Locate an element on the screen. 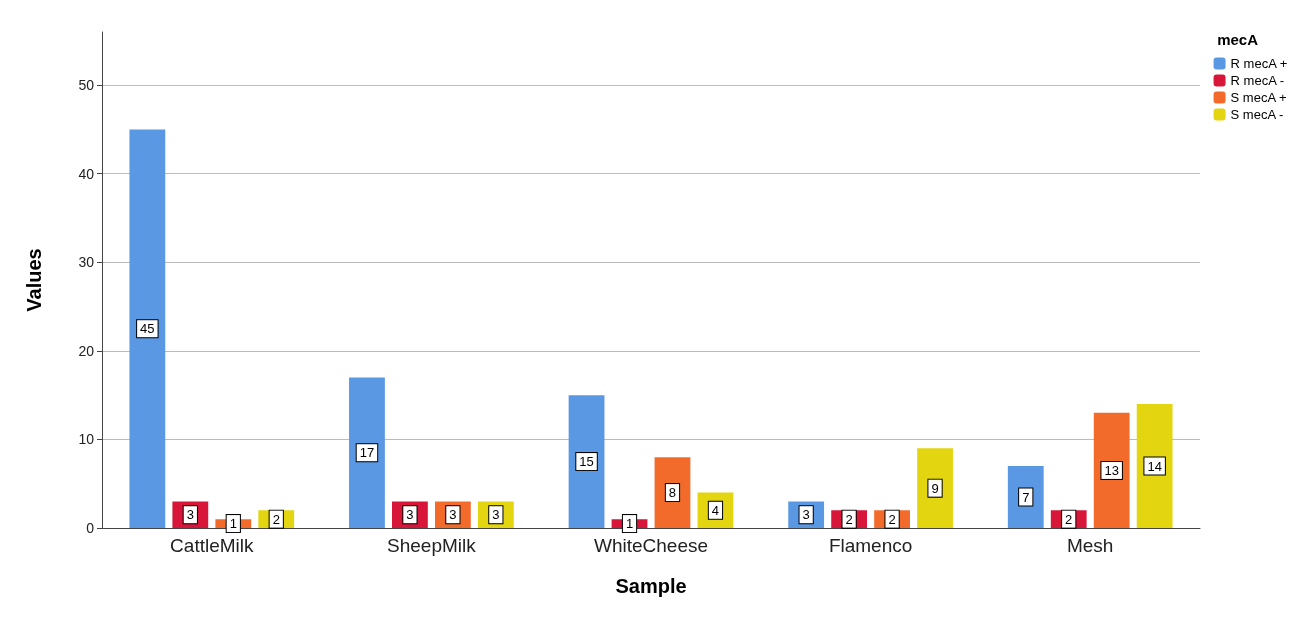 The width and height of the screenshot is (1303, 618). x-axis-title: Sample is located at coordinates (651, 586).